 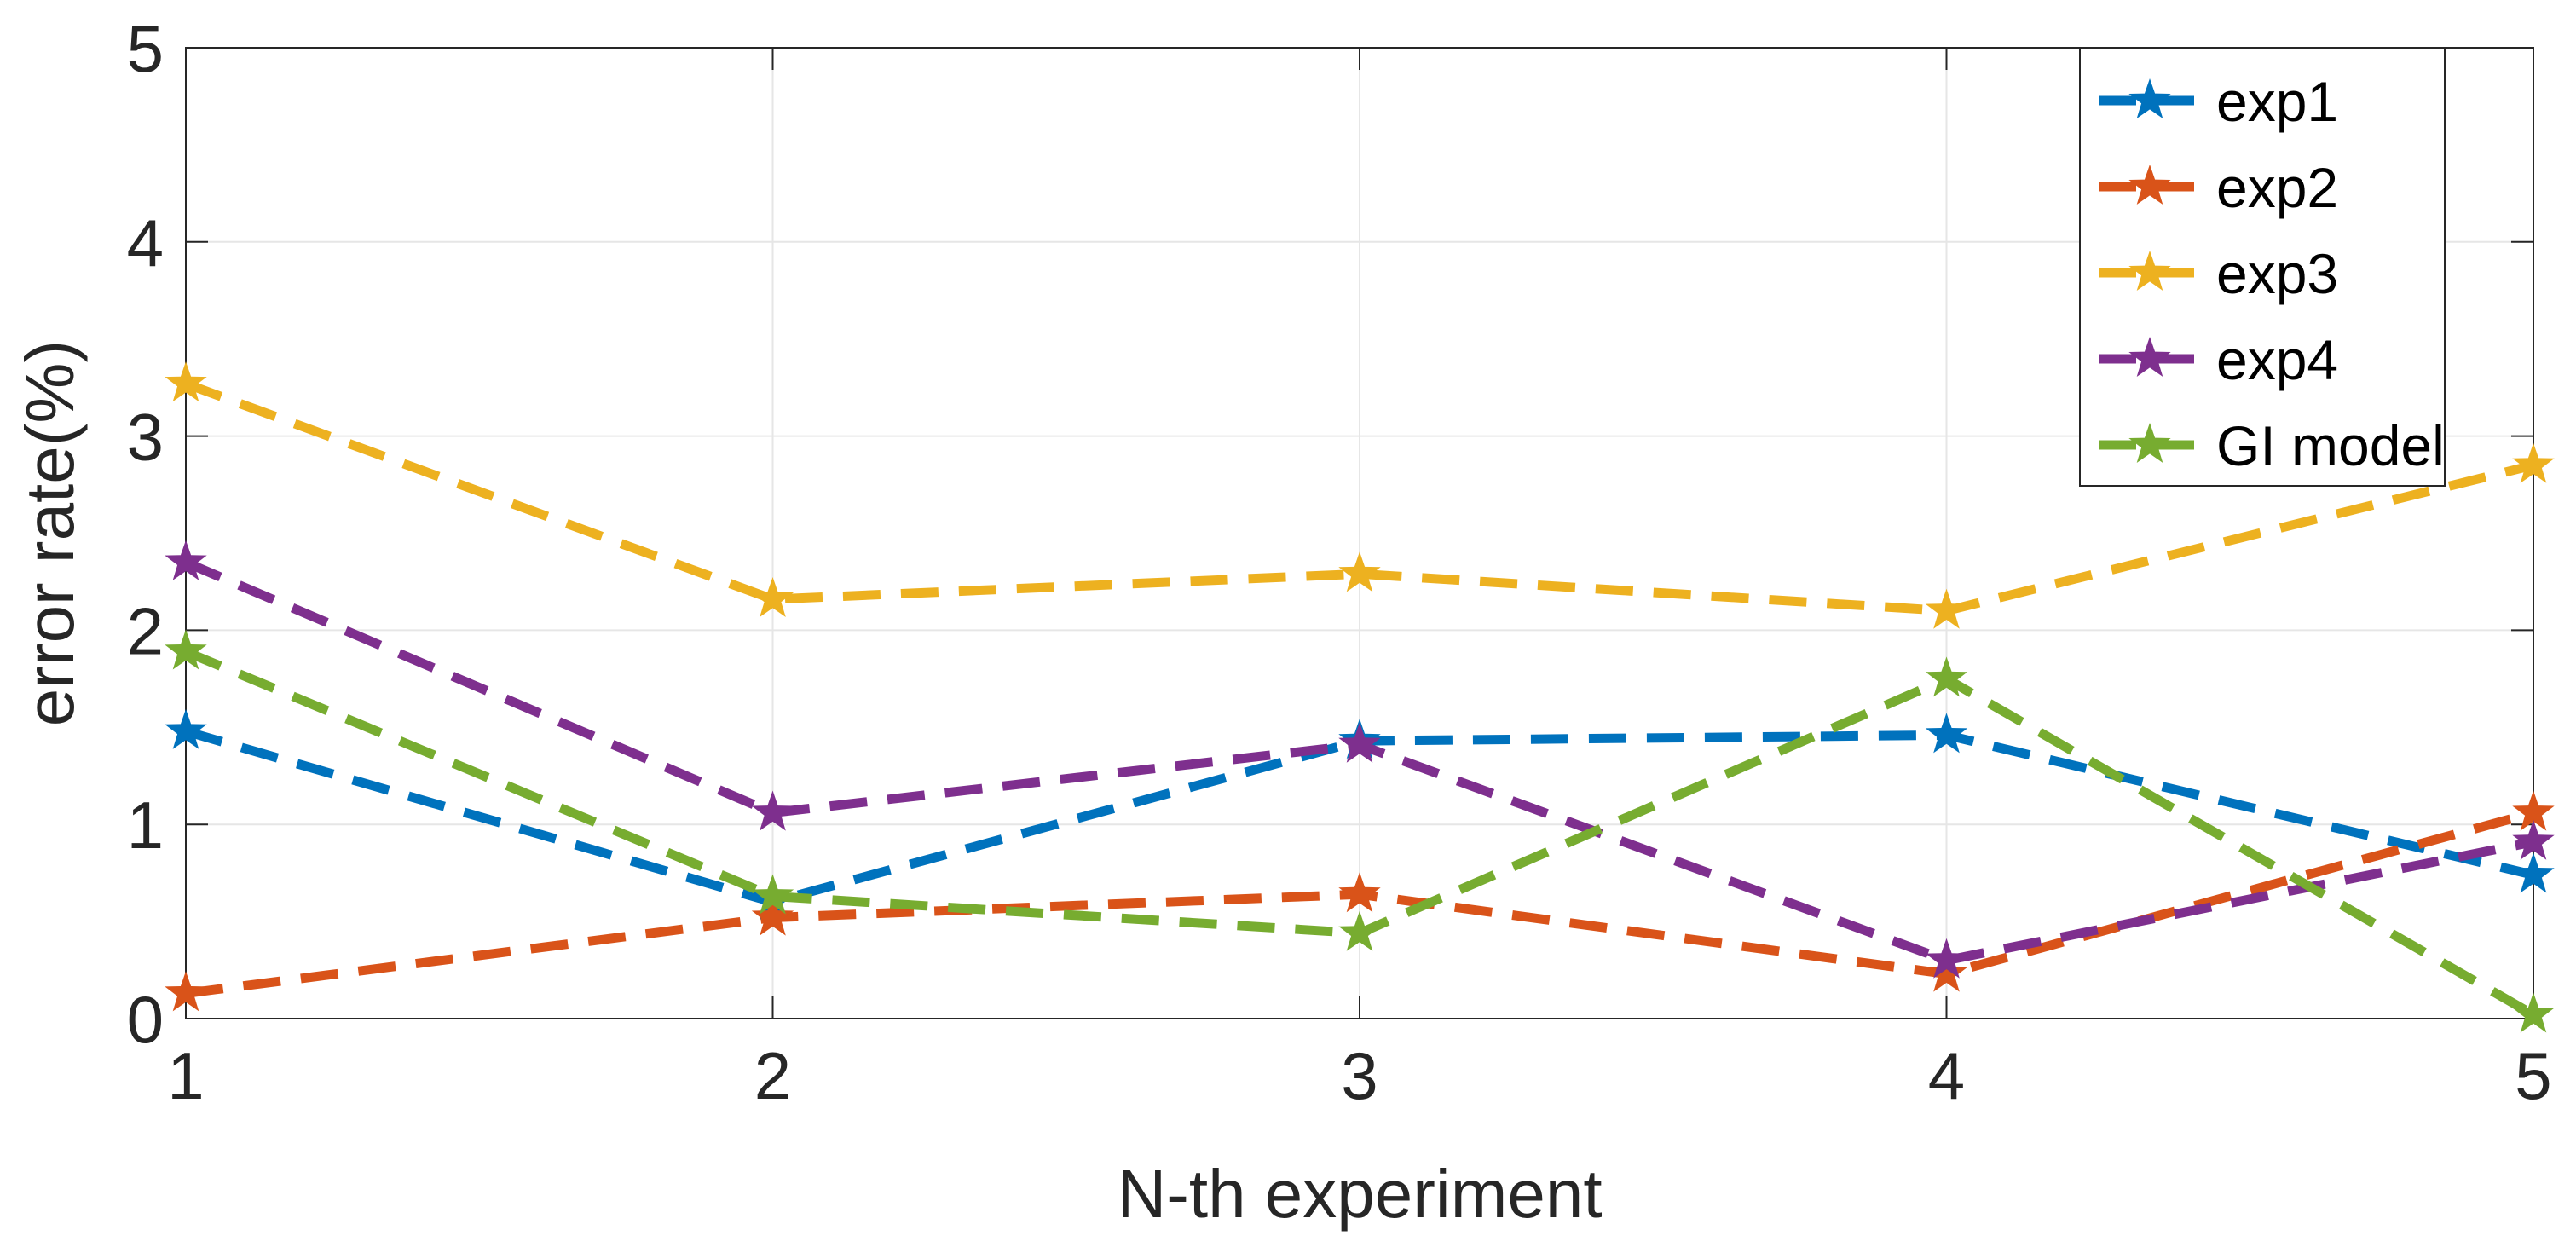 I want to click on legend-label: exp2, so click(x=2277, y=187).